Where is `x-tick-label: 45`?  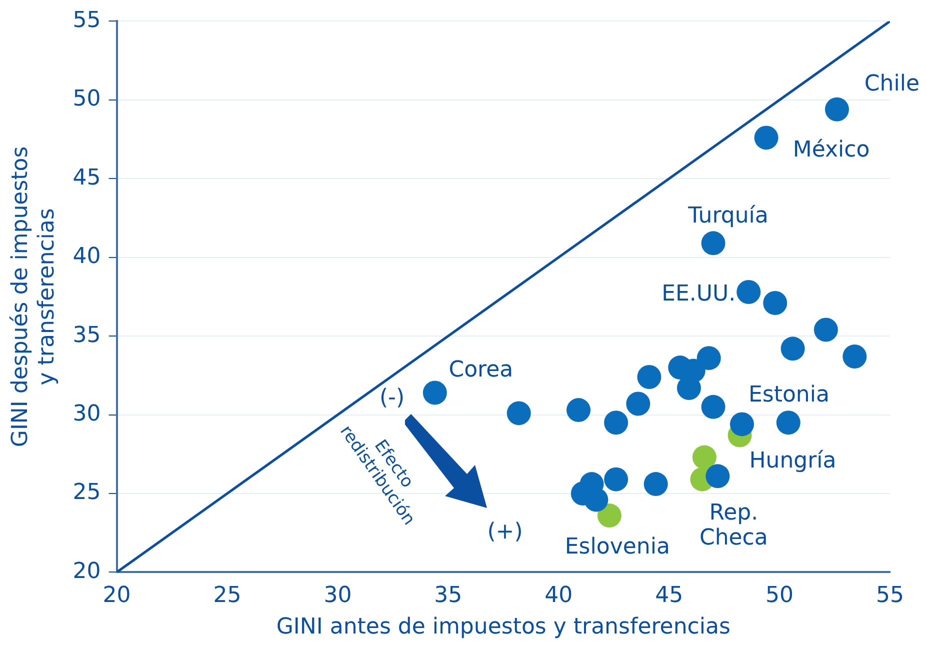
x-tick-label: 45 is located at coordinates (669, 595).